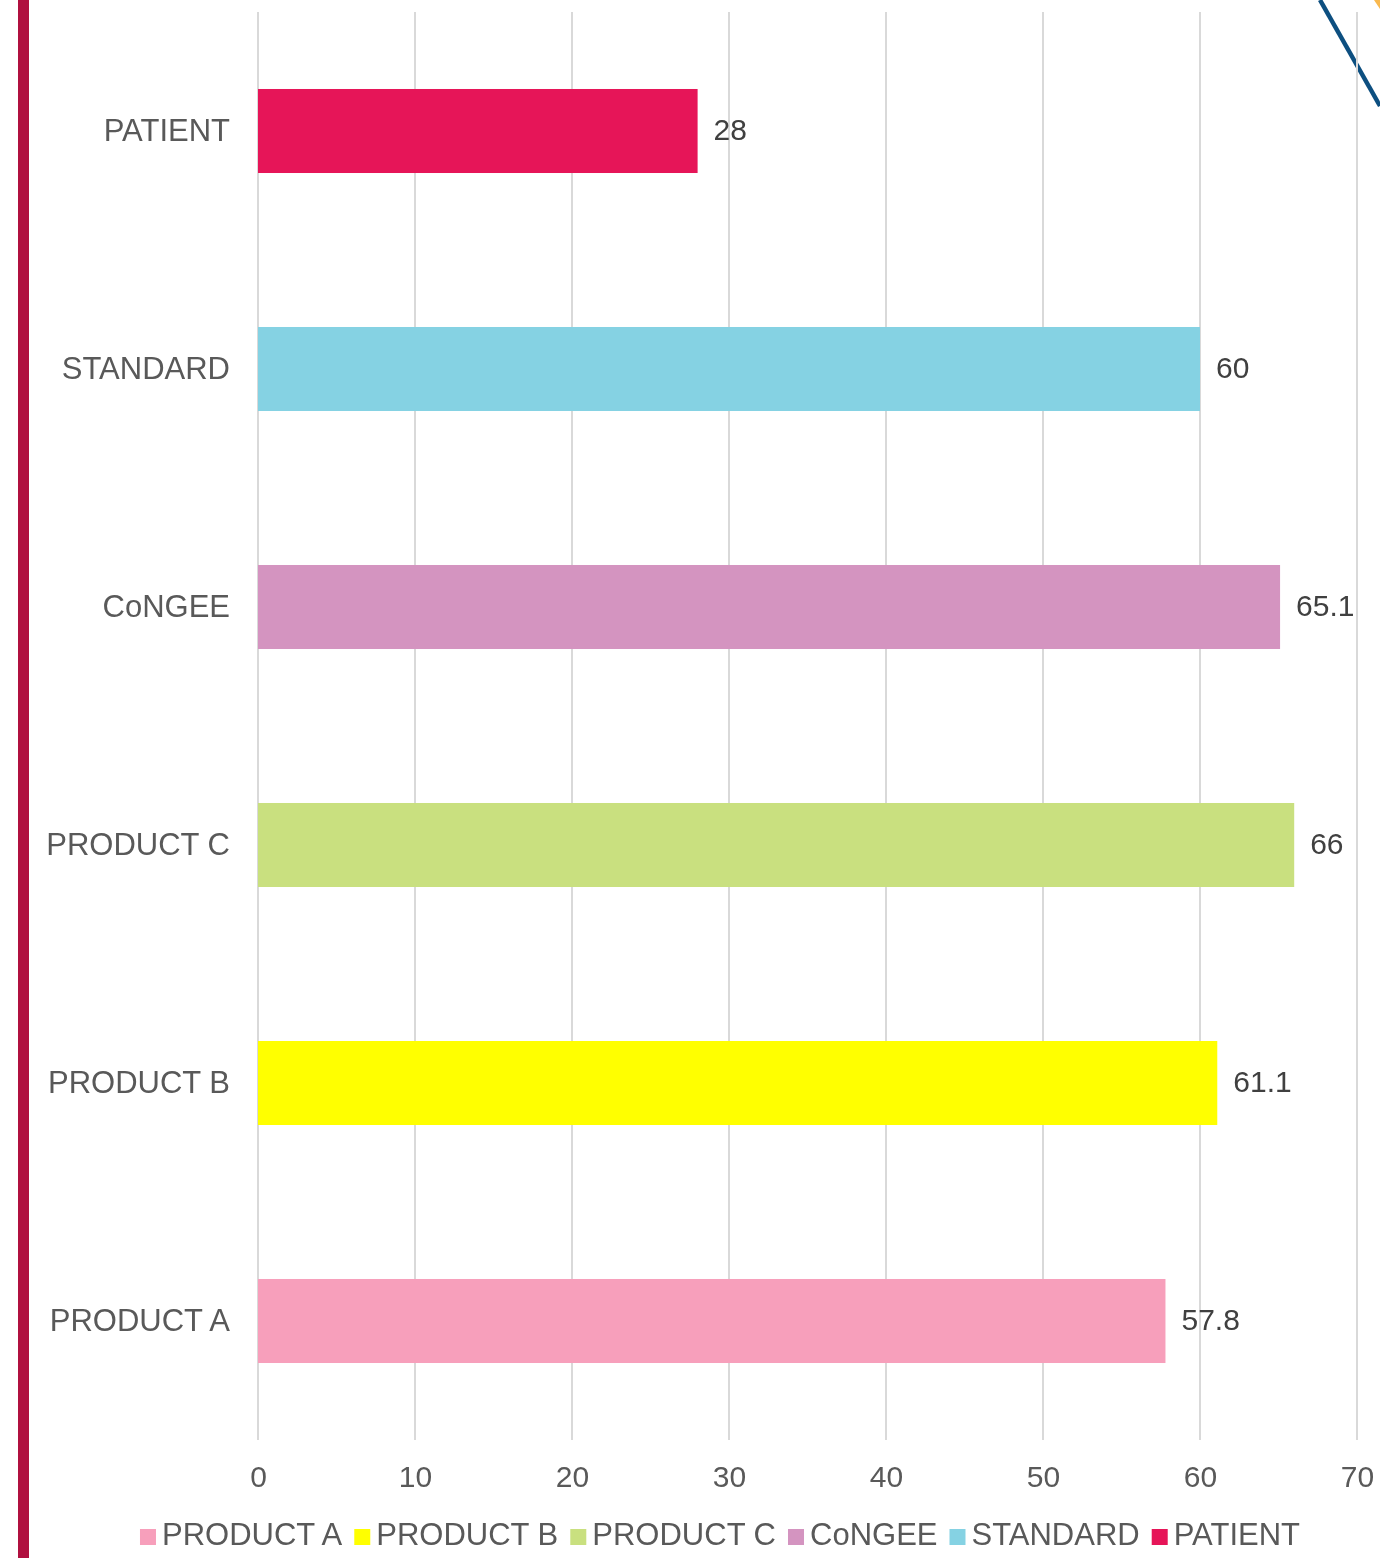 This screenshot has height=1558, width=1380. Describe the element at coordinates (1327, 843) in the screenshot. I see `data-label: 66` at that location.